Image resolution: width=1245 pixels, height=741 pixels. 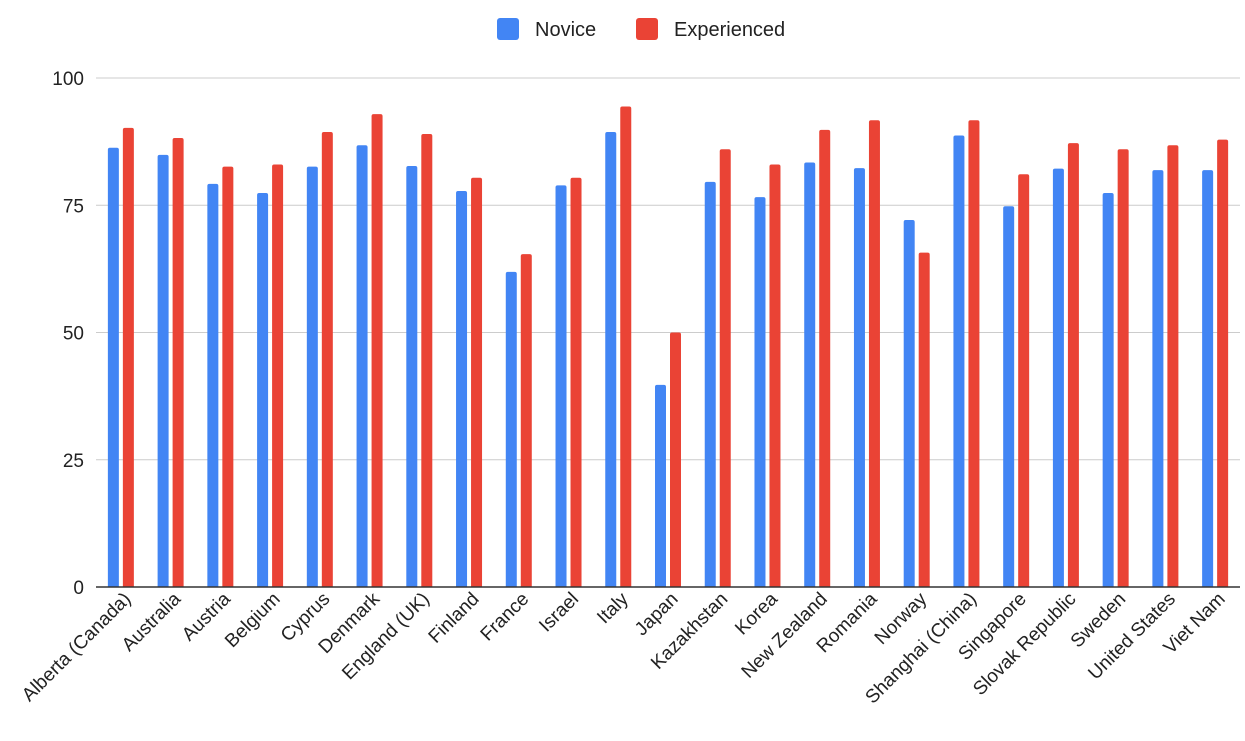 What do you see at coordinates (68, 79) in the screenshot?
I see `y-tick-label: 100` at bounding box center [68, 79].